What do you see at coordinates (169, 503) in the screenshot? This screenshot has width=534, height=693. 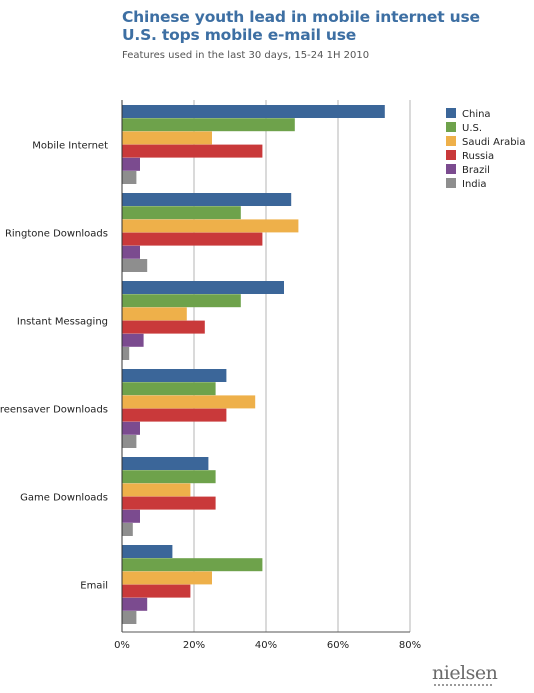 I see `bar-game-downloads-russia` at bounding box center [169, 503].